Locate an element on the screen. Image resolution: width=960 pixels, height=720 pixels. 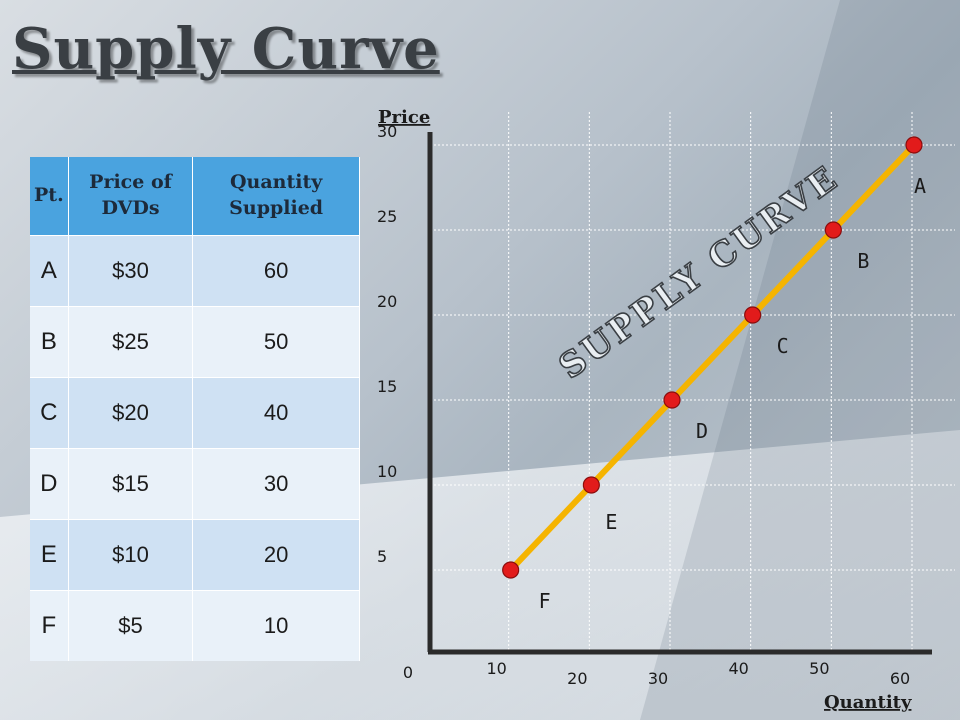
cell-price: $15 is located at coordinates (131, 484).